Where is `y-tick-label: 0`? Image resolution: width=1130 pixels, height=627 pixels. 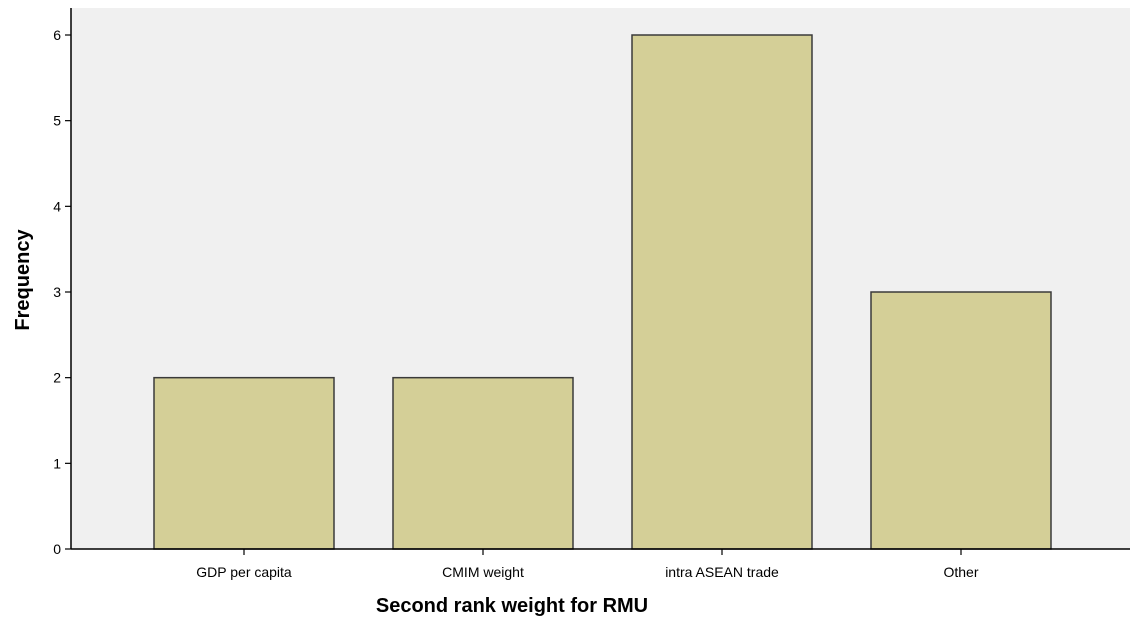 y-tick-label: 0 is located at coordinates (57, 549).